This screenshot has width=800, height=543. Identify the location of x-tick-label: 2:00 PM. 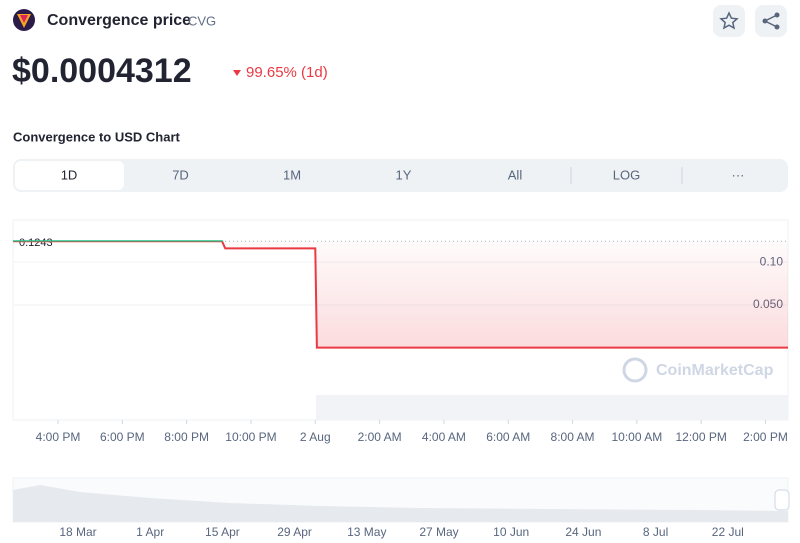
(765, 437).